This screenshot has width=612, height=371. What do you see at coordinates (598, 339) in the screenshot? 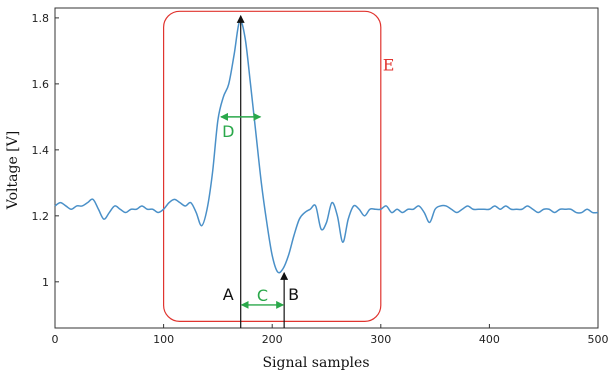
I see `x-tick-label: 500` at bounding box center [598, 339].